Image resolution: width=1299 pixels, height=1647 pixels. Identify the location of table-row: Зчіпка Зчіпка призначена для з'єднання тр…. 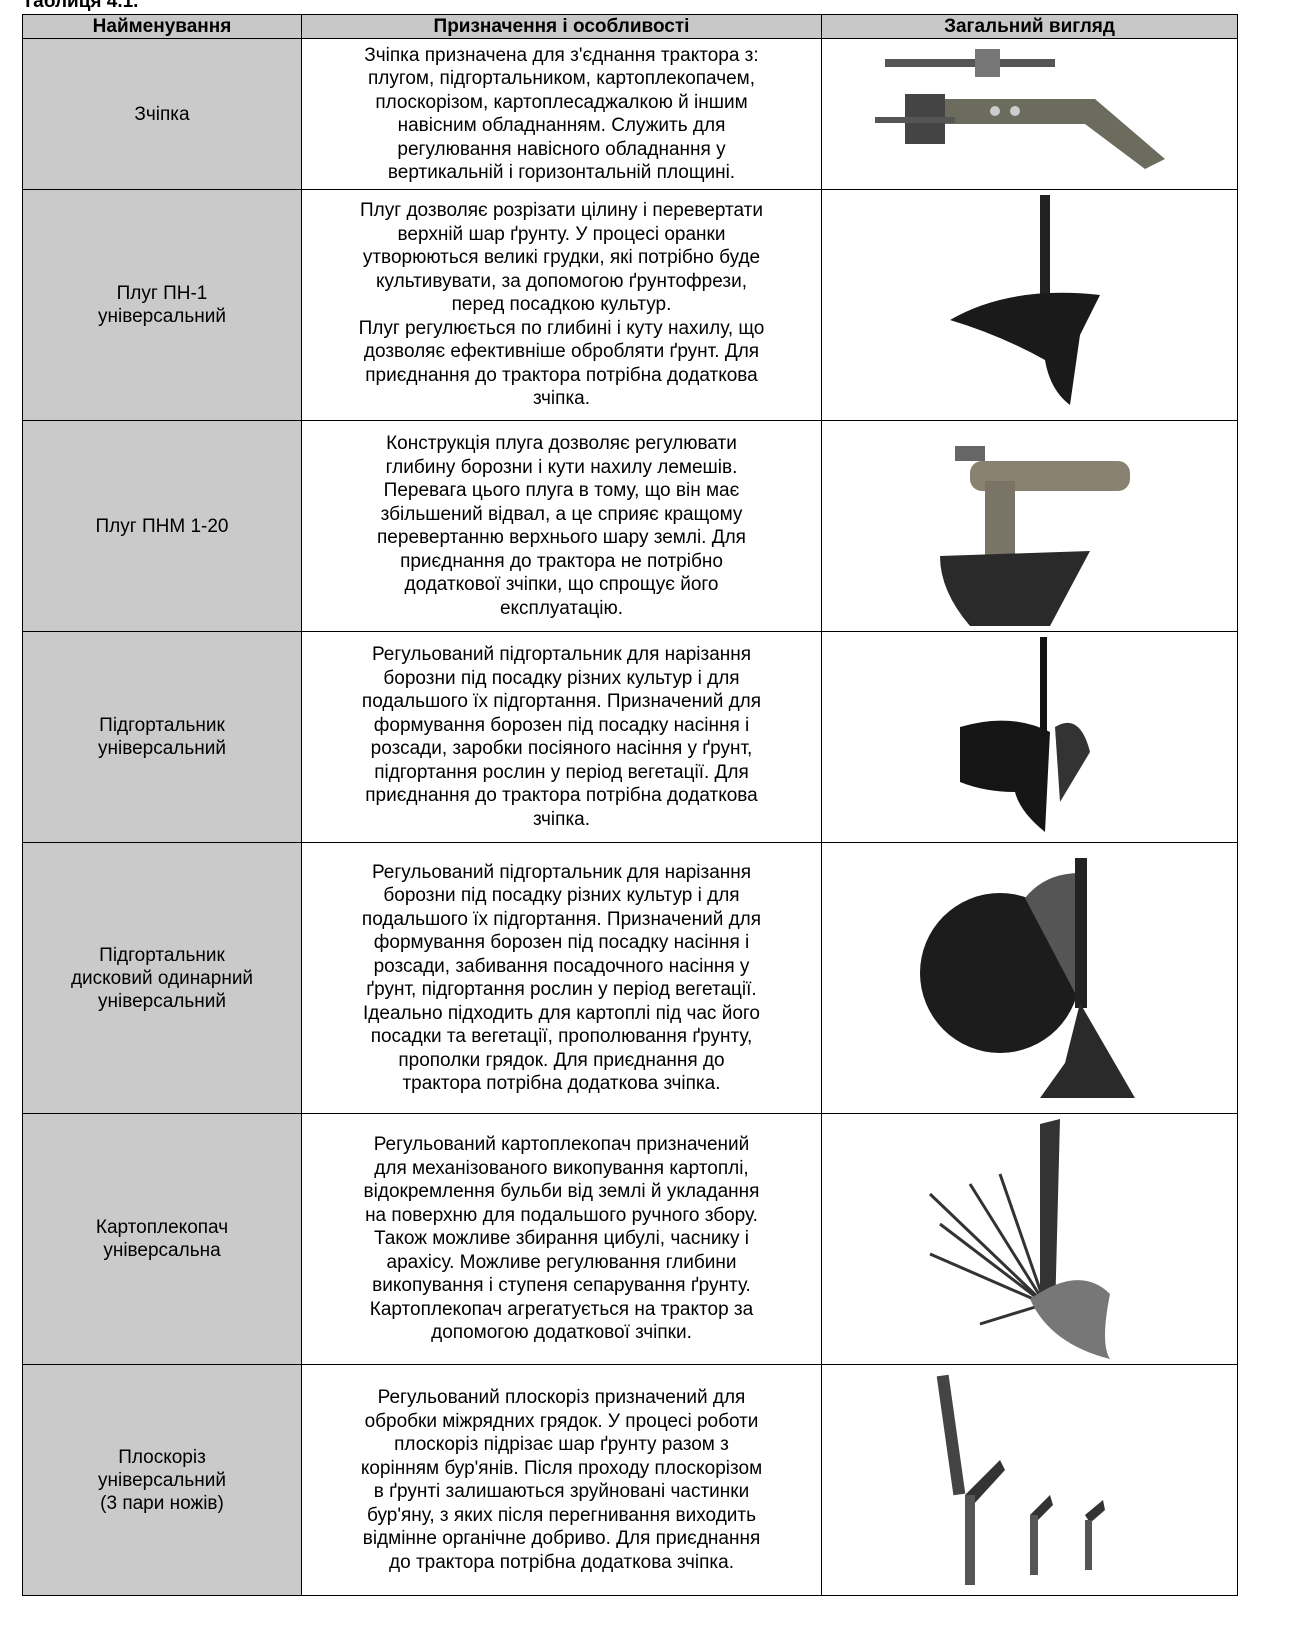
(630, 114).